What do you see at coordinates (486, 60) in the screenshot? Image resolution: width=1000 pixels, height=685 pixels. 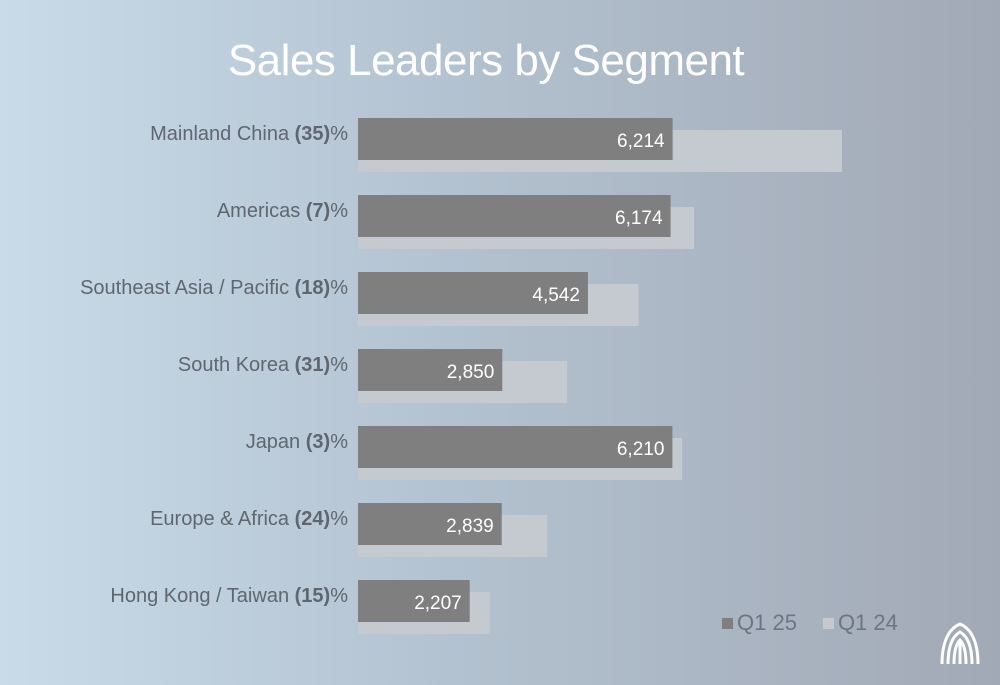 I see `chart-title: Sales Leaders by Segment` at bounding box center [486, 60].